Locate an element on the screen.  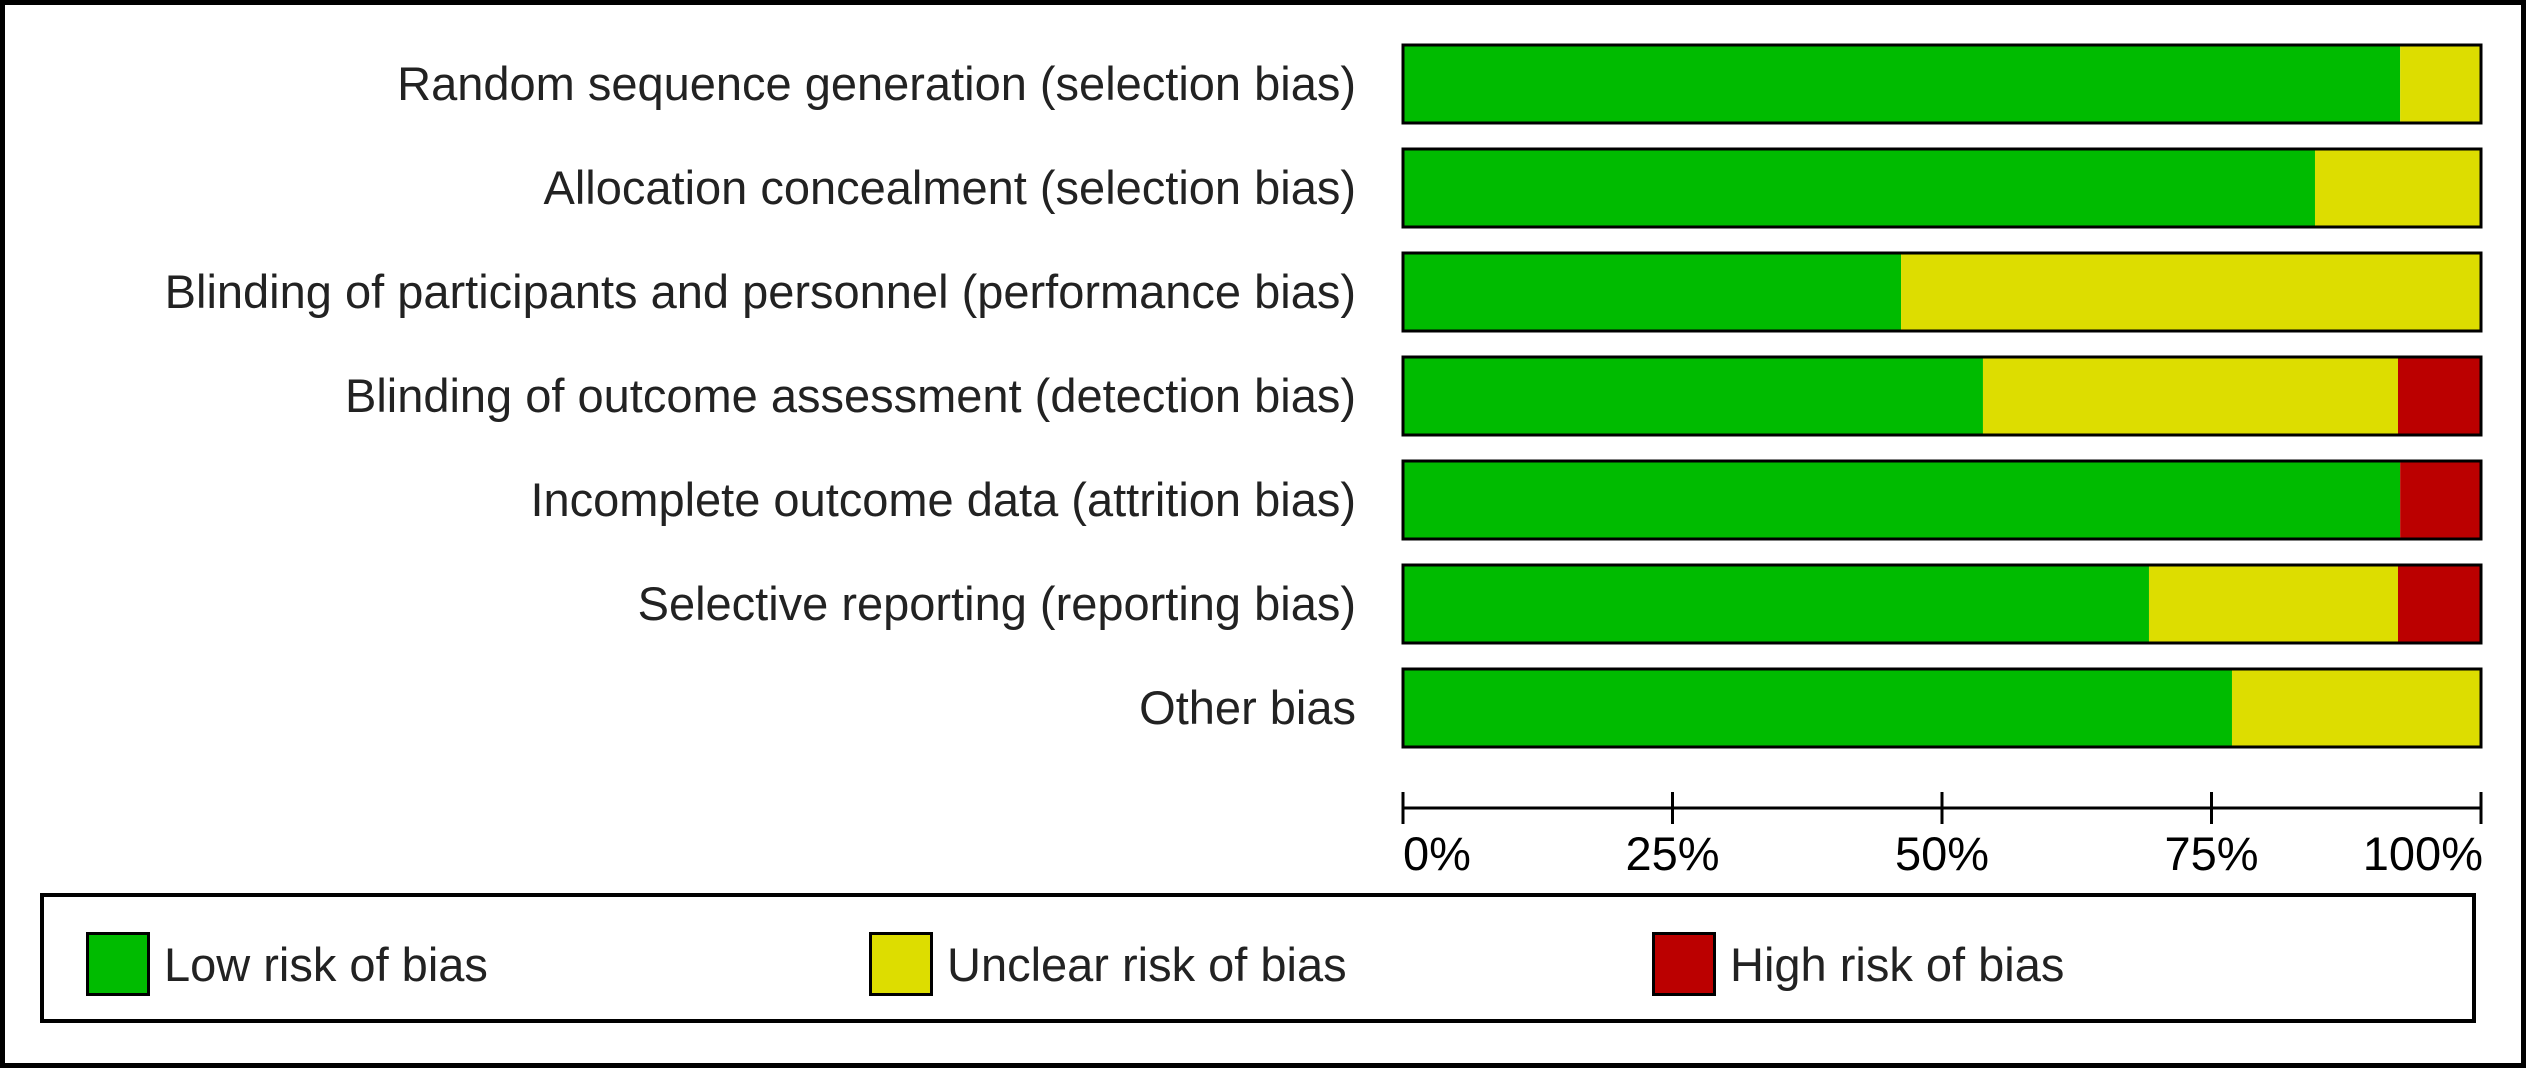
legend-item-unclear: Unclear risk of bias is located at coordinates (1108, 964).